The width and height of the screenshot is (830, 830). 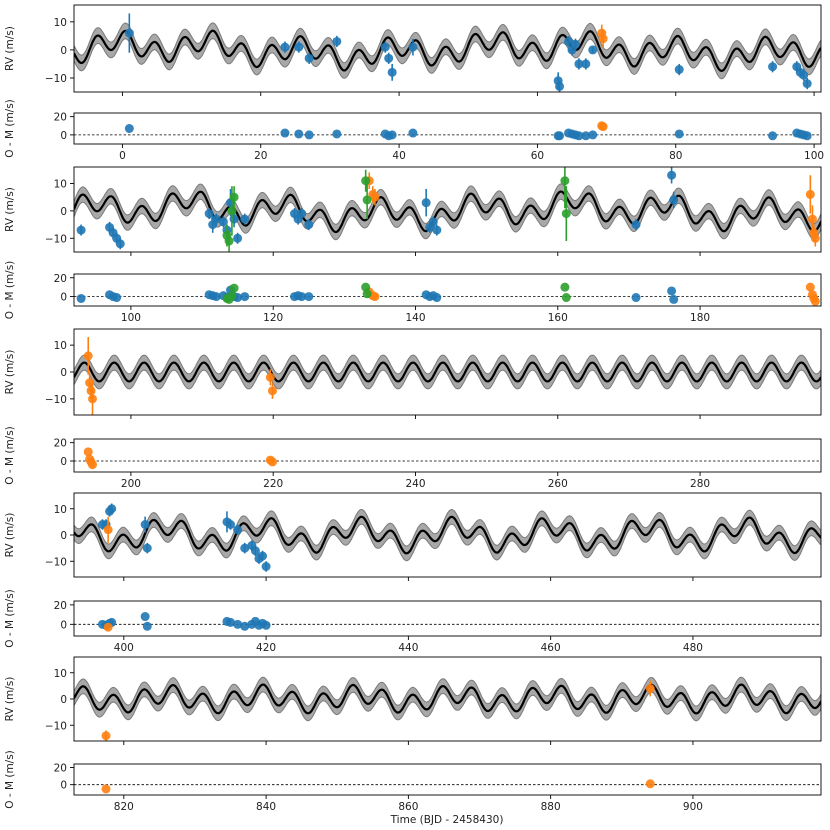 I want to click on residual-axis-label: O - M (m/s), so click(x=10, y=128).